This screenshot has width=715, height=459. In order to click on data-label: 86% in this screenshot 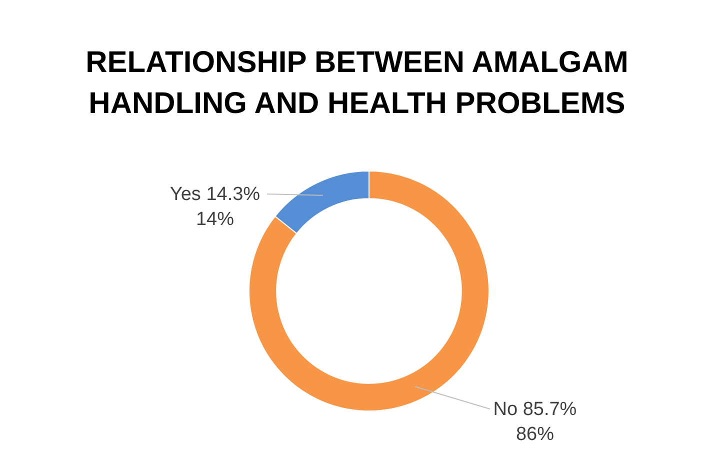, I will do `click(535, 434)`.